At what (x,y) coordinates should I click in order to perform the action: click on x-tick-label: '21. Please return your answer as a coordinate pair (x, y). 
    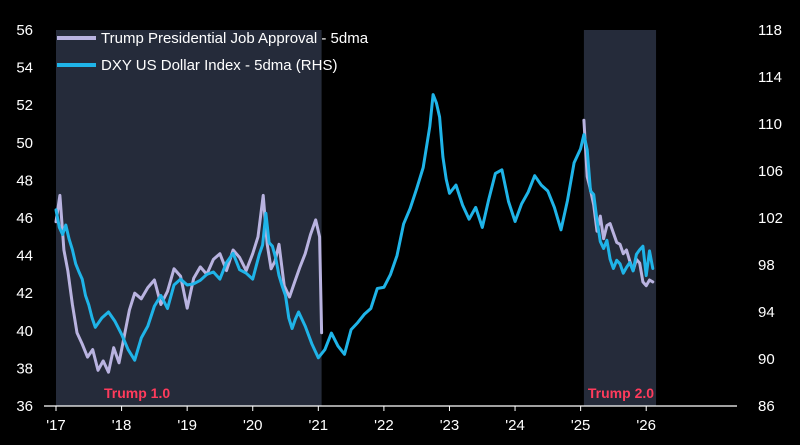
    Looking at the image, I should click on (319, 425).